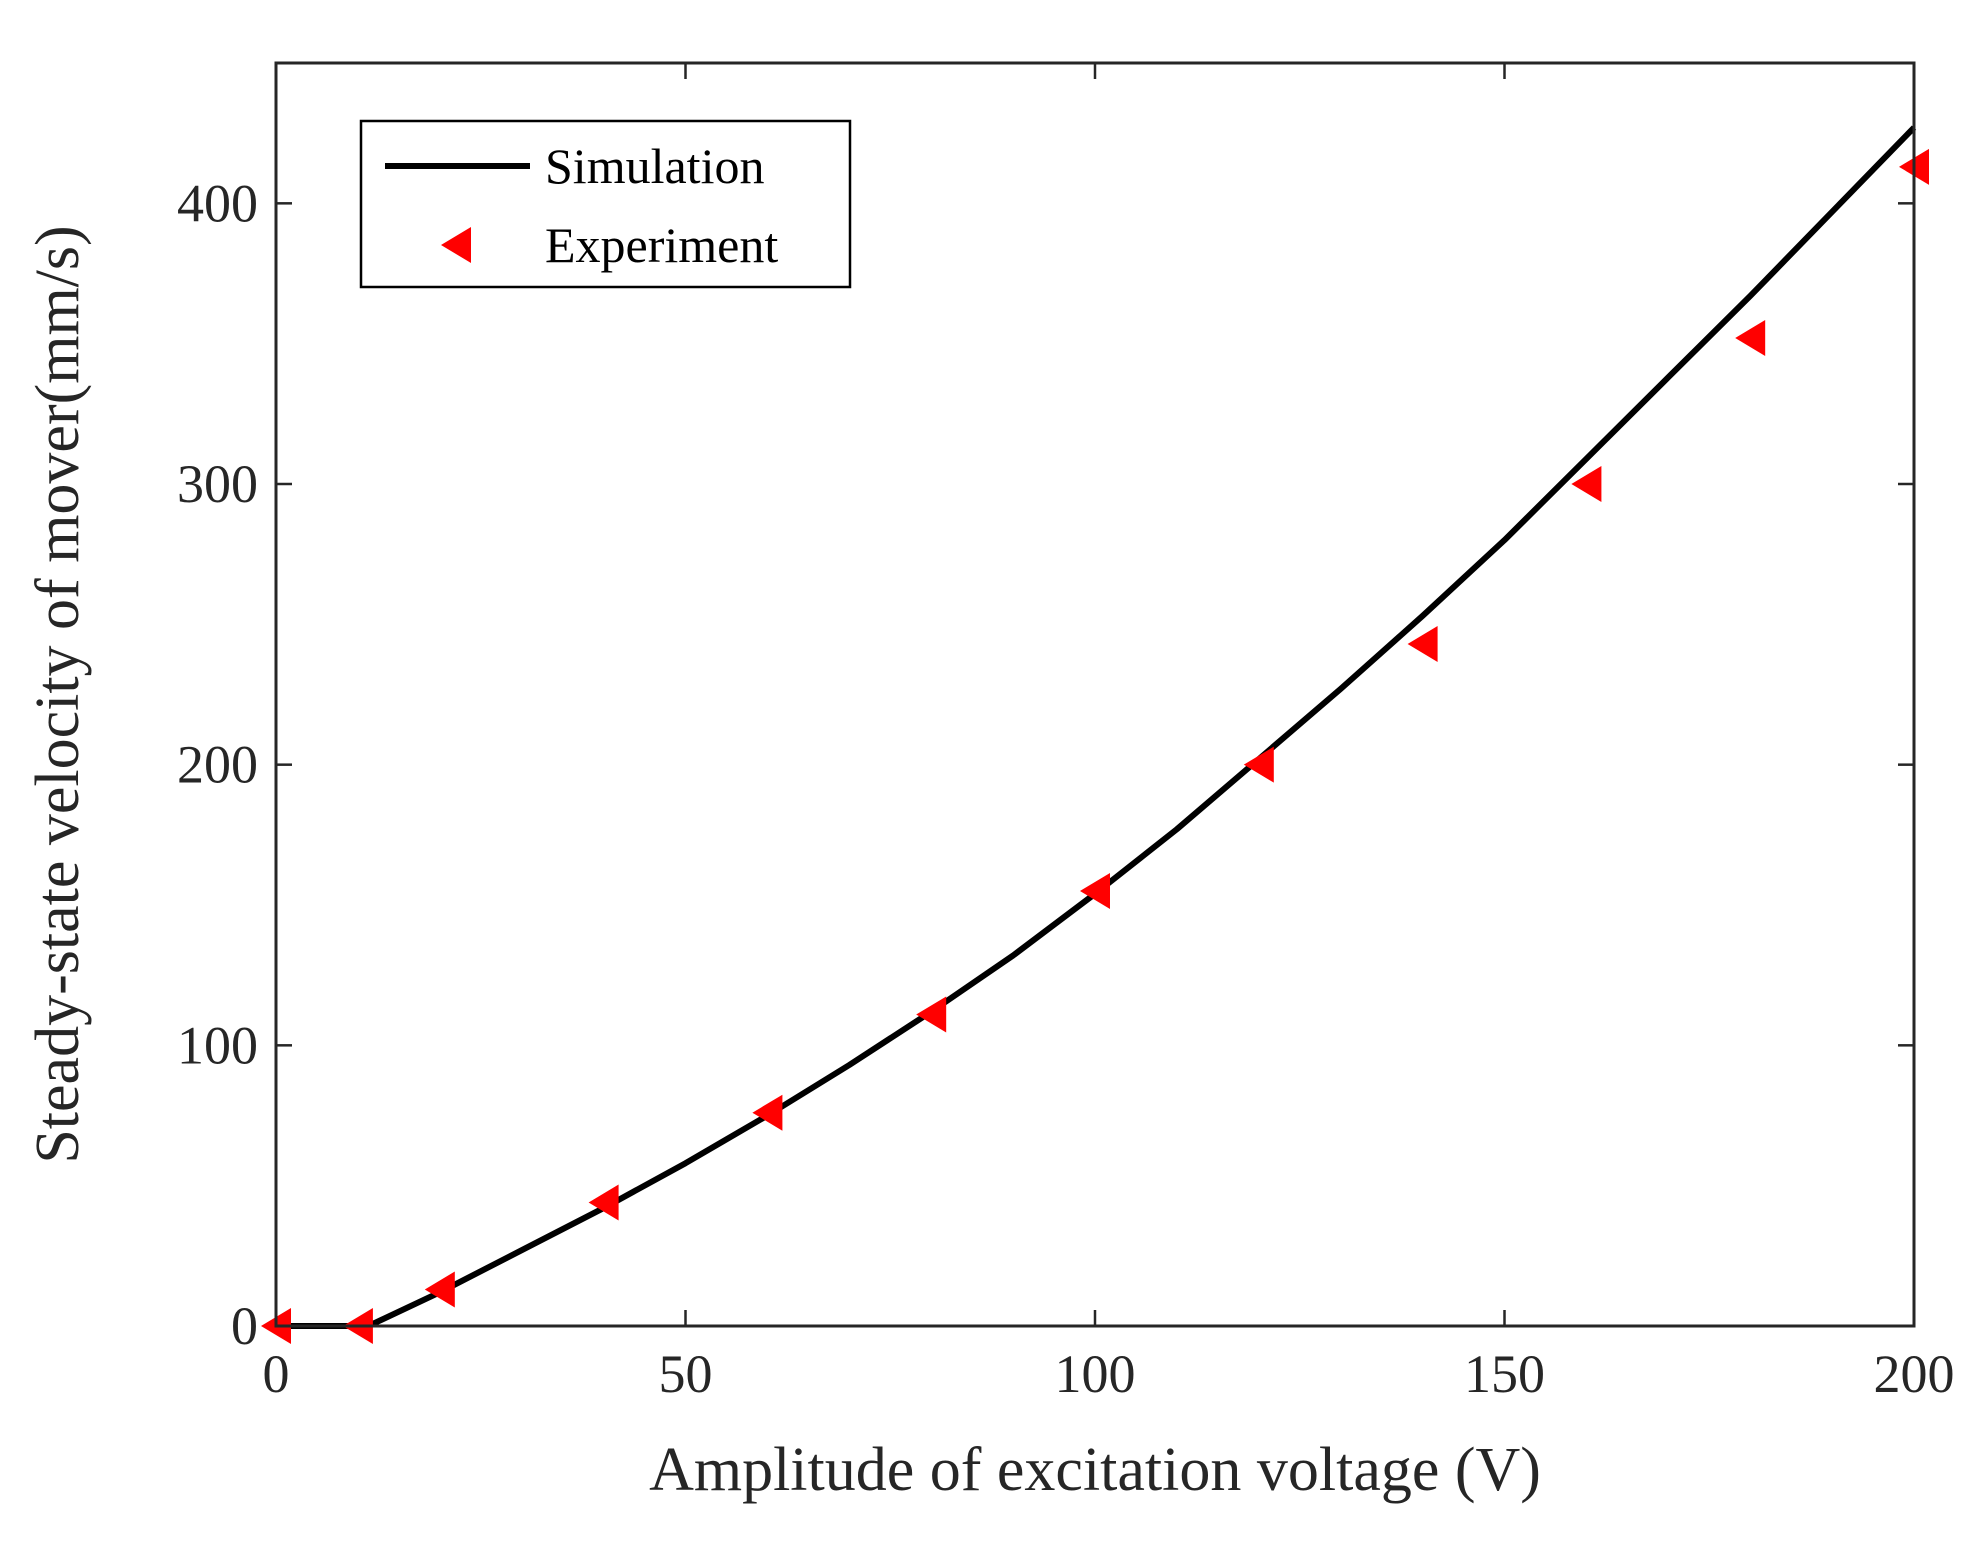 This screenshot has height=1542, width=1974. I want to click on legend-box, so click(605, 204).